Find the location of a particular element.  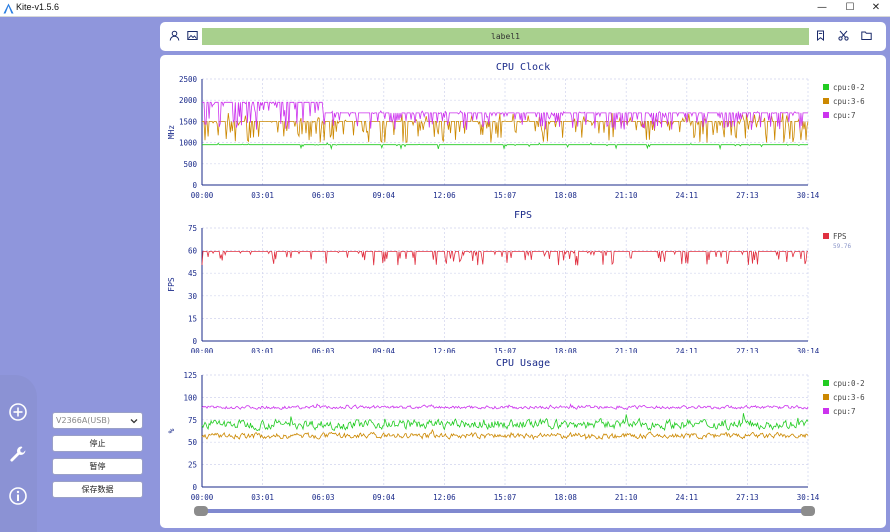

sidebar is located at coordinates (18, 453).